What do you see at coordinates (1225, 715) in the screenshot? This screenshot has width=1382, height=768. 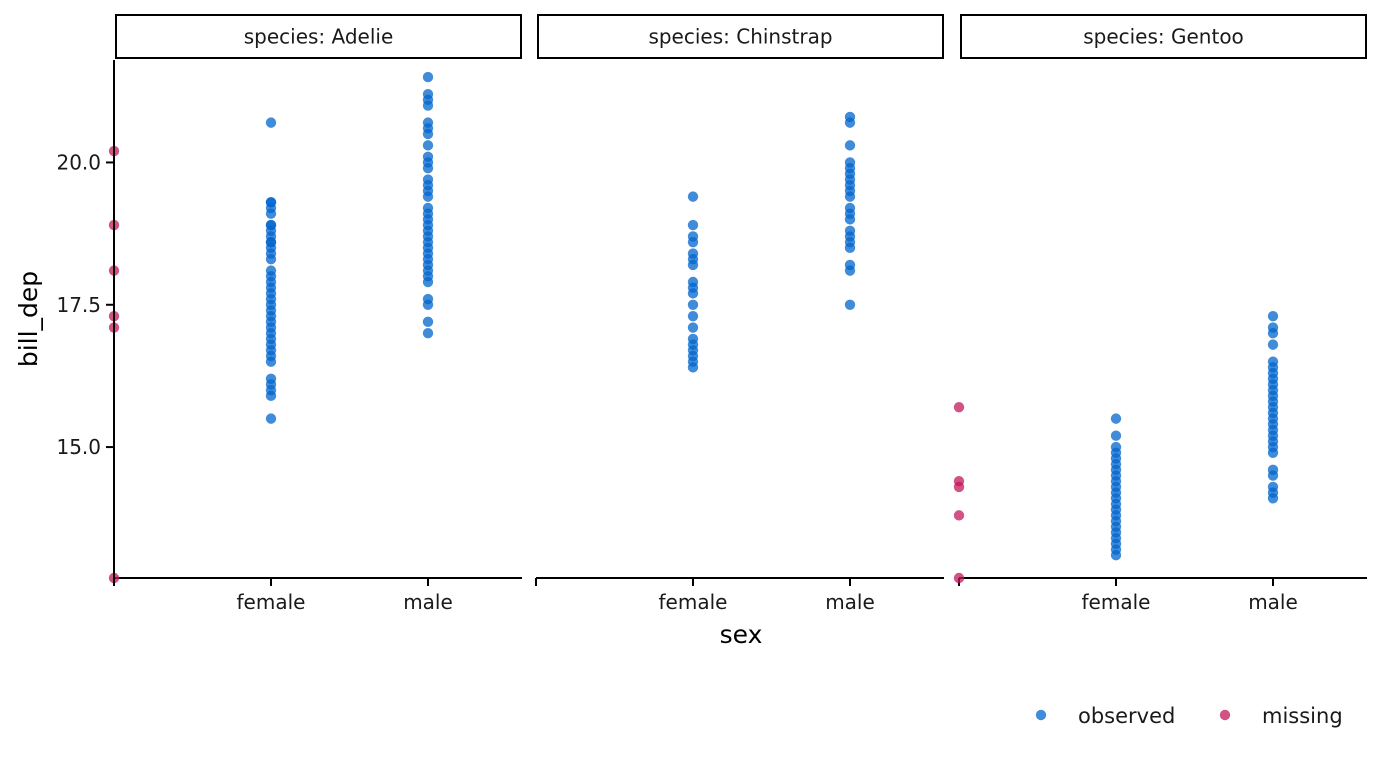 I see `legend-key-missing` at bounding box center [1225, 715].